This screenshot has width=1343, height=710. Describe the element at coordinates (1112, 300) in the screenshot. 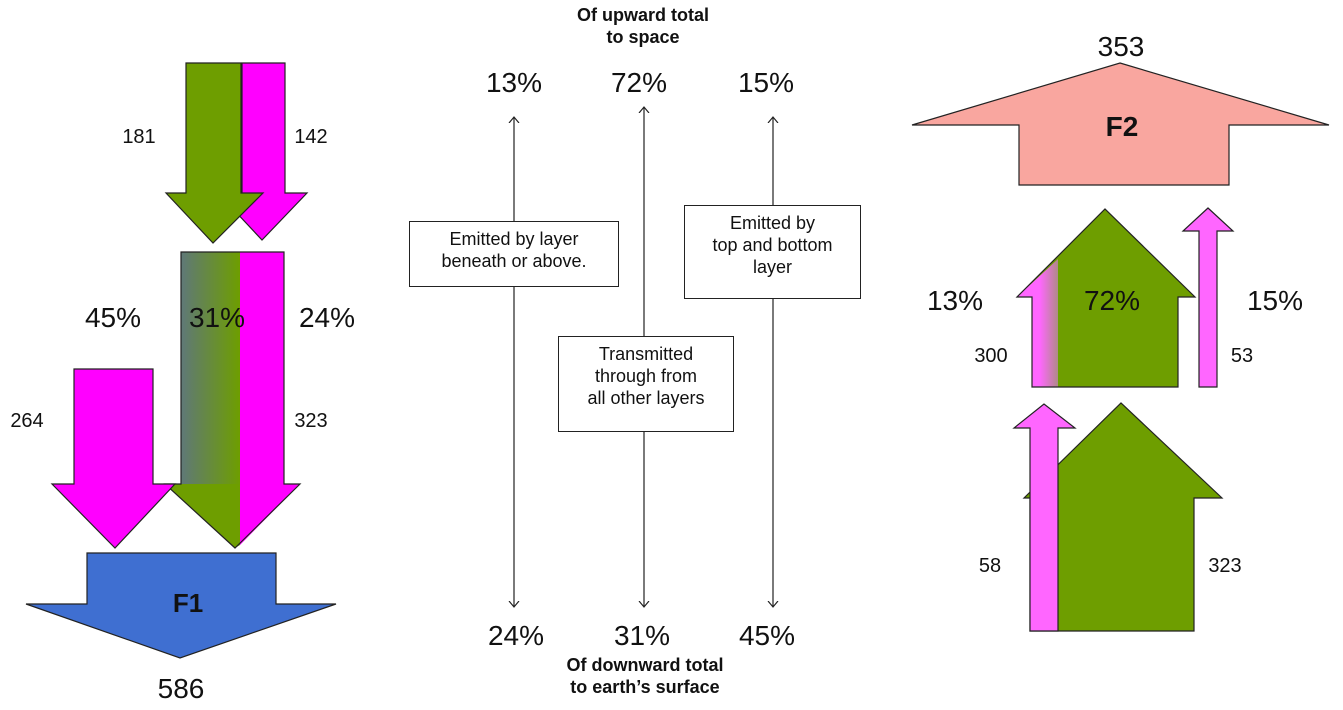

I see `right-pct-center: 72%` at that location.